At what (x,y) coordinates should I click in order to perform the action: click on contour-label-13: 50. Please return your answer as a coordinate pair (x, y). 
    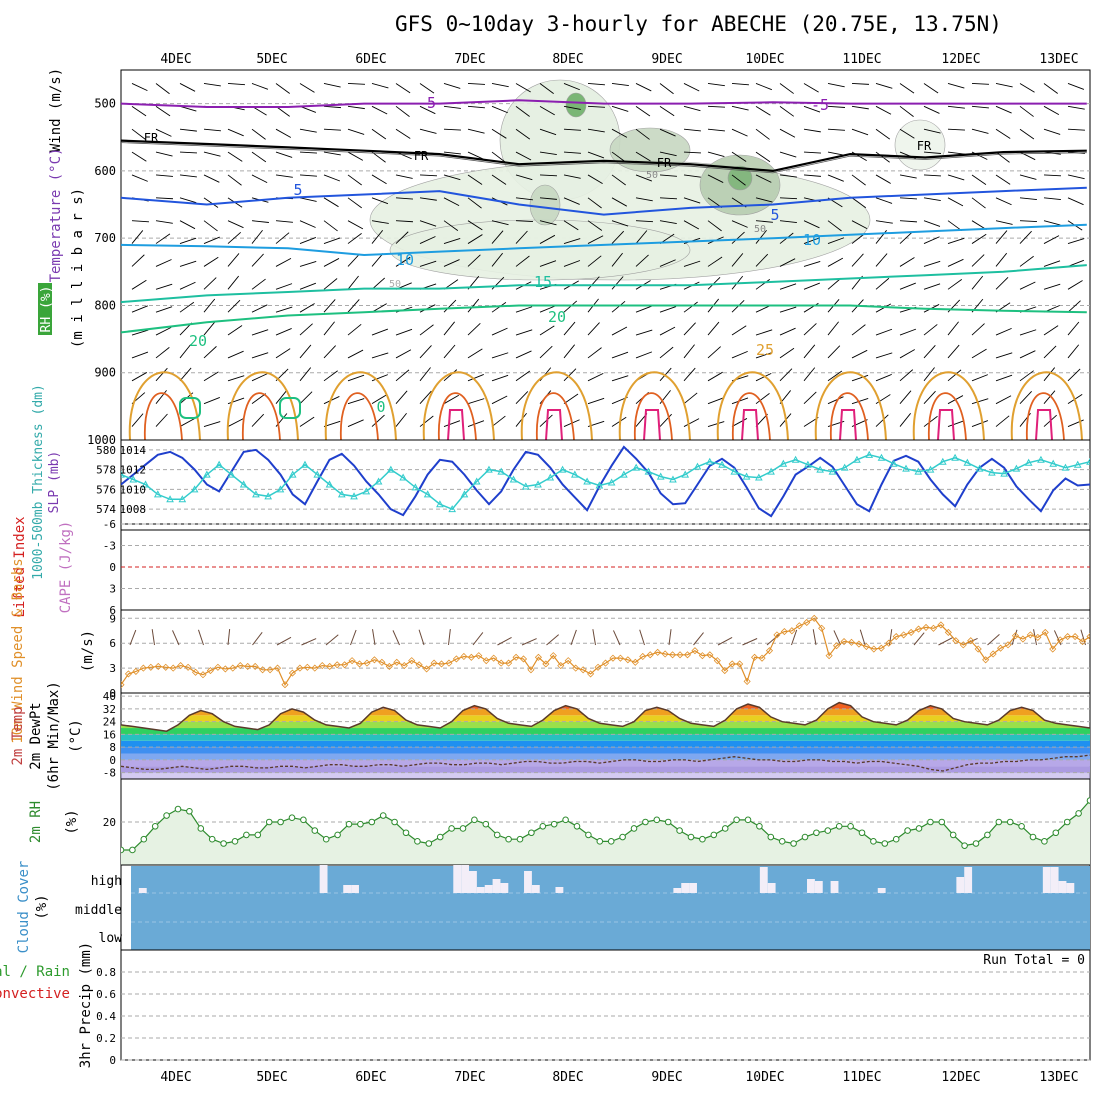
    Looking at the image, I should click on (760, 229).